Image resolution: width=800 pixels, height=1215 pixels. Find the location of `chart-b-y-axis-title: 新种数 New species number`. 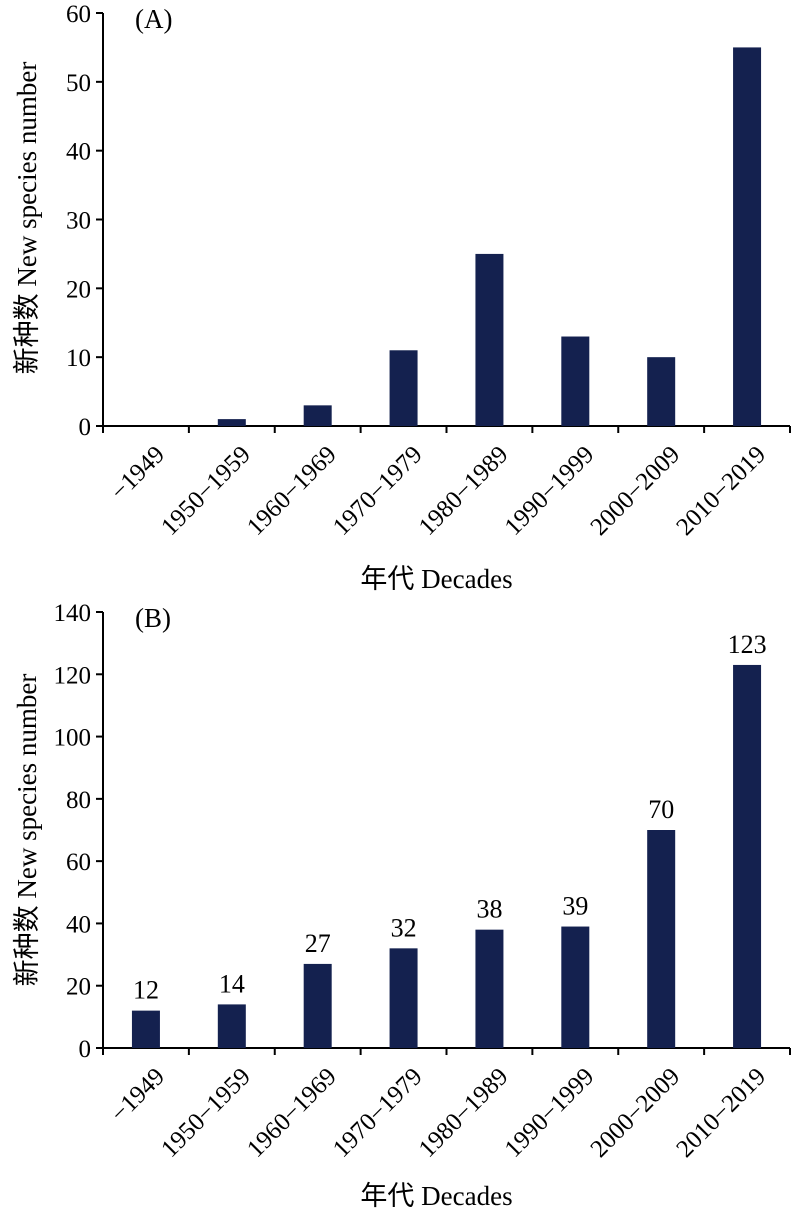

chart-b-y-axis-title: 新种数 New species number is located at coordinates (27, 830).